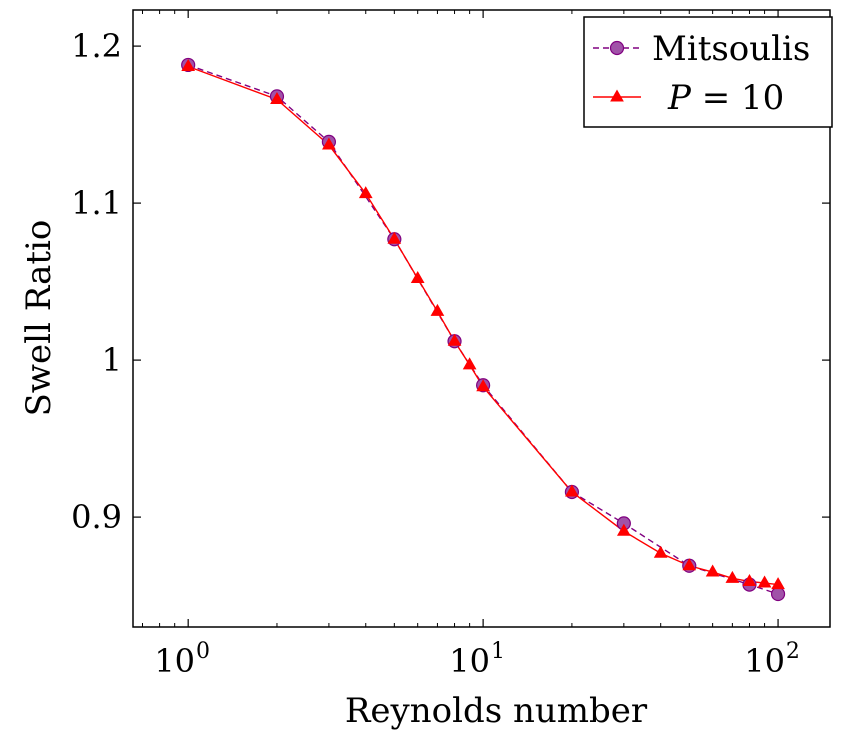 The image size is (841, 733). I want to click on legend-mitsoulis-label: Mitsoulis, so click(731, 49).